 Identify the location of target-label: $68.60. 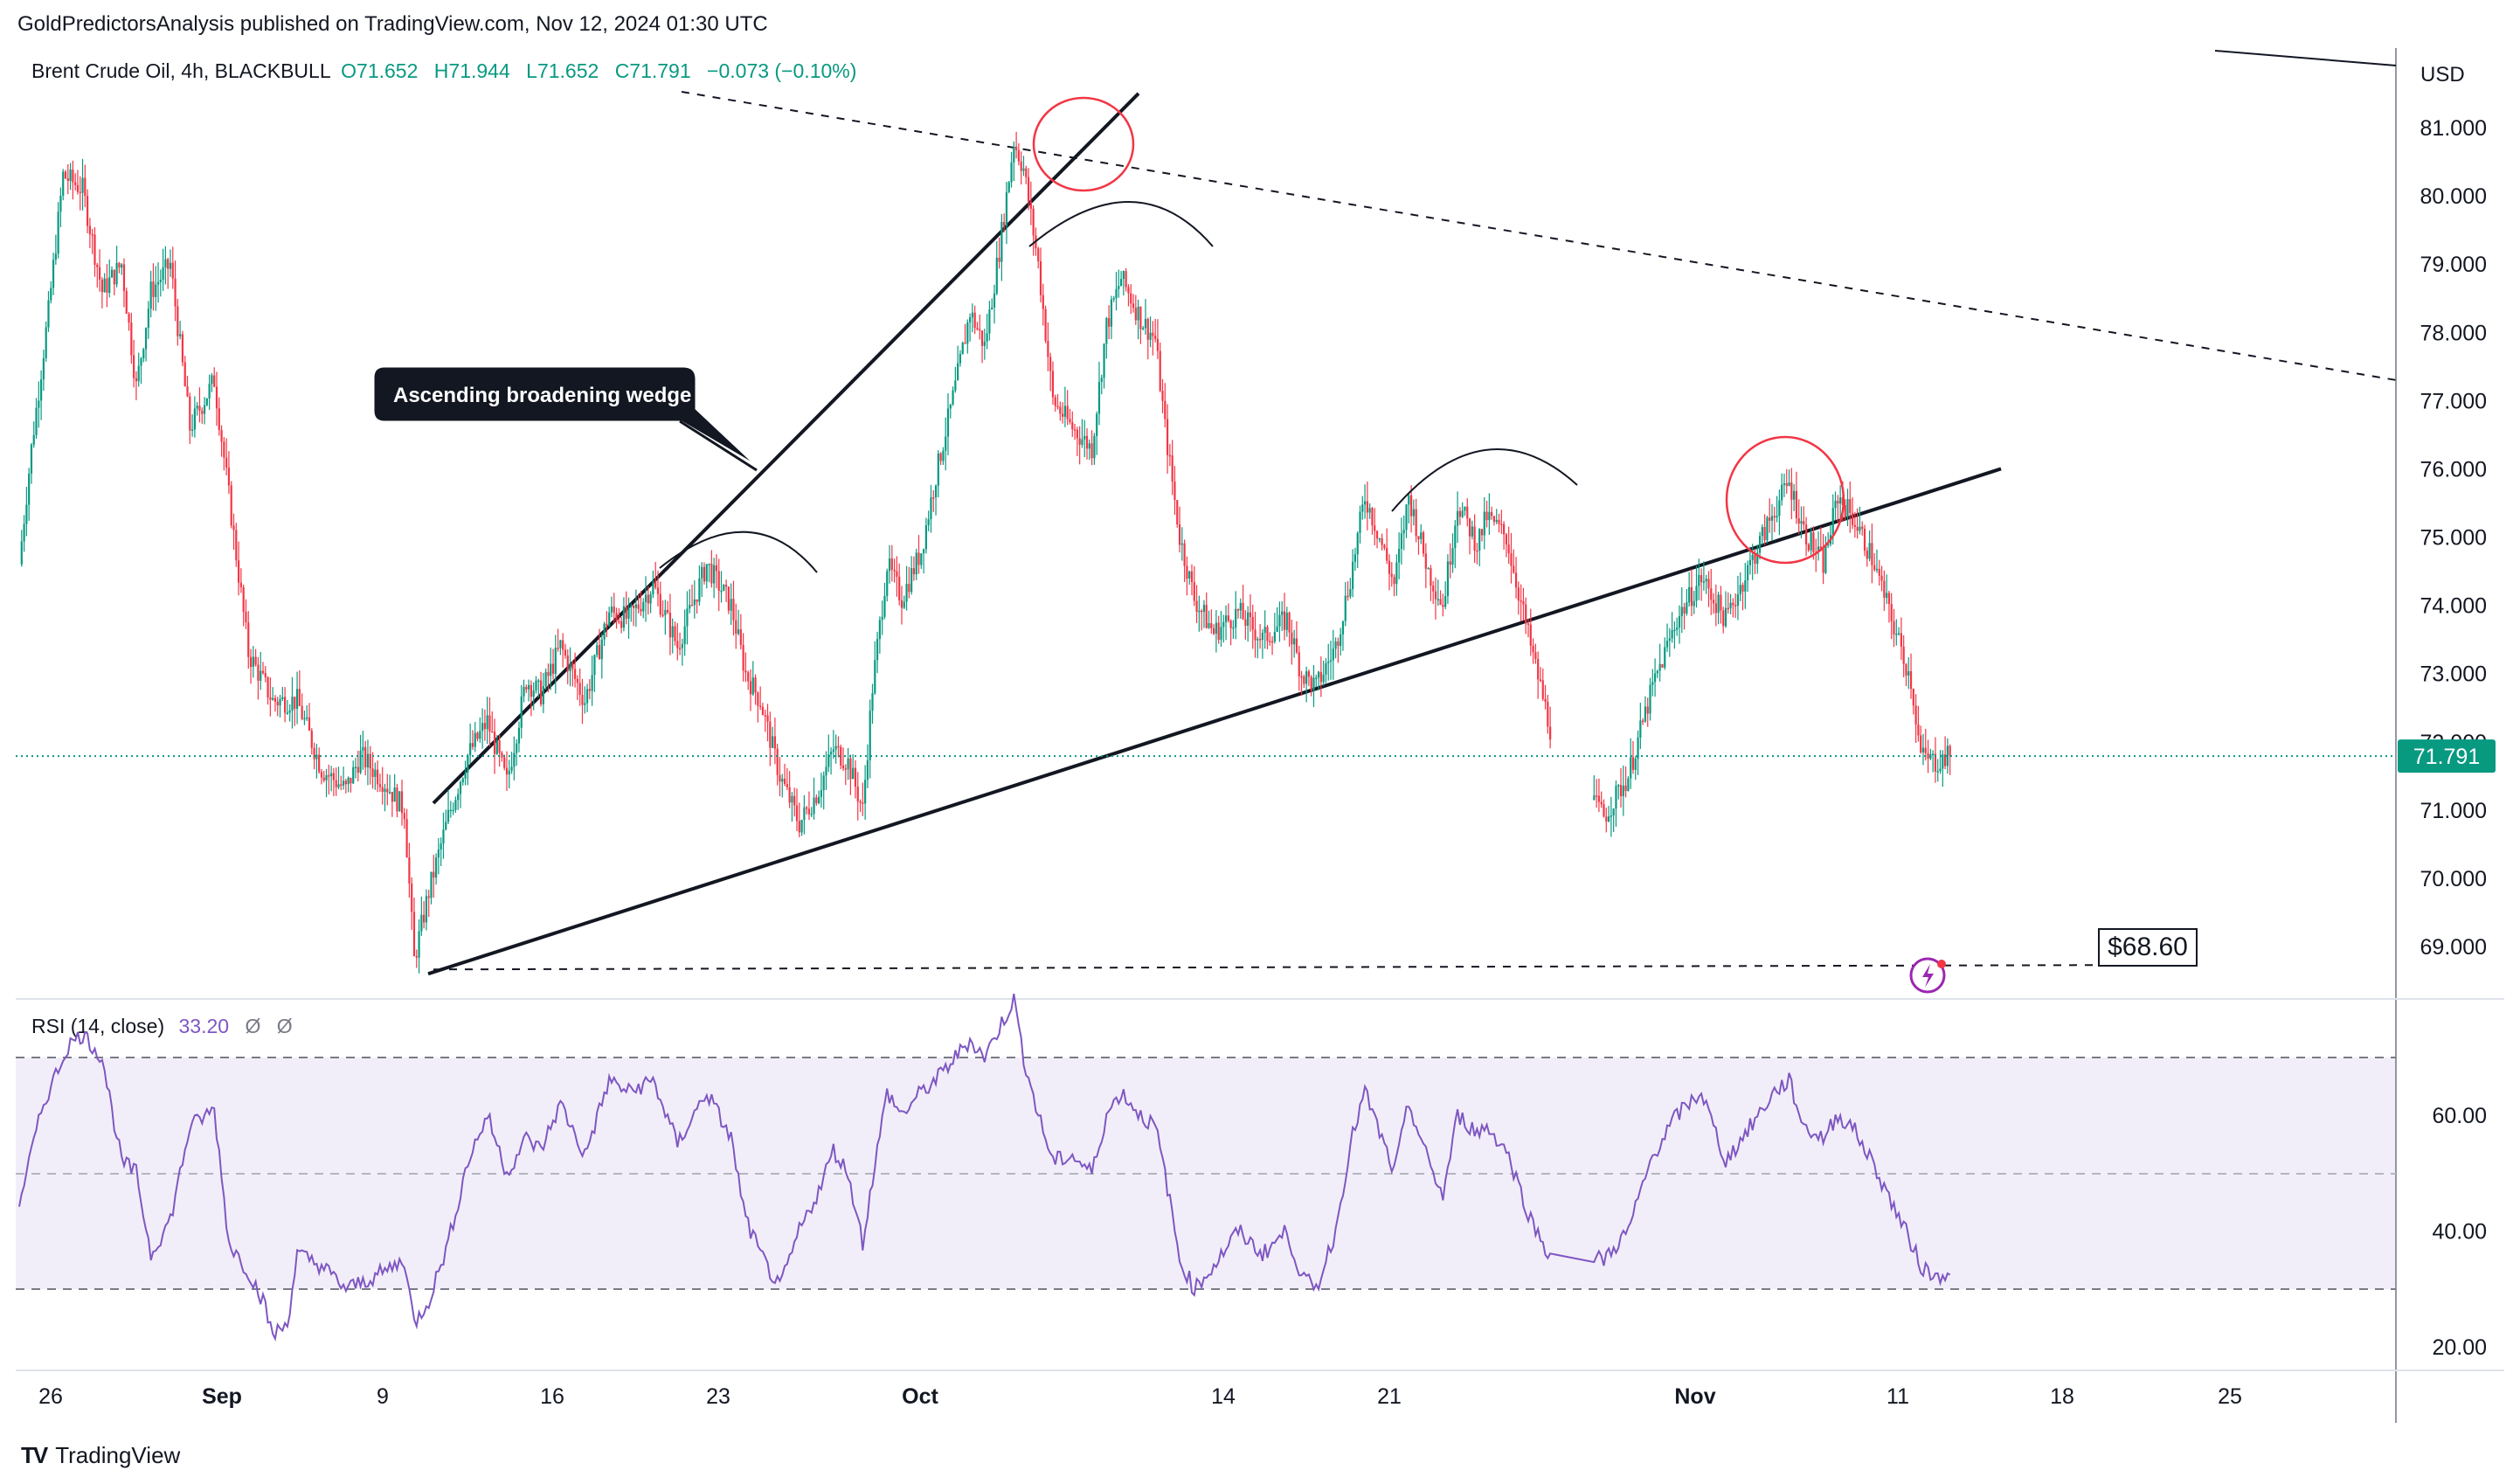
(2148, 947).